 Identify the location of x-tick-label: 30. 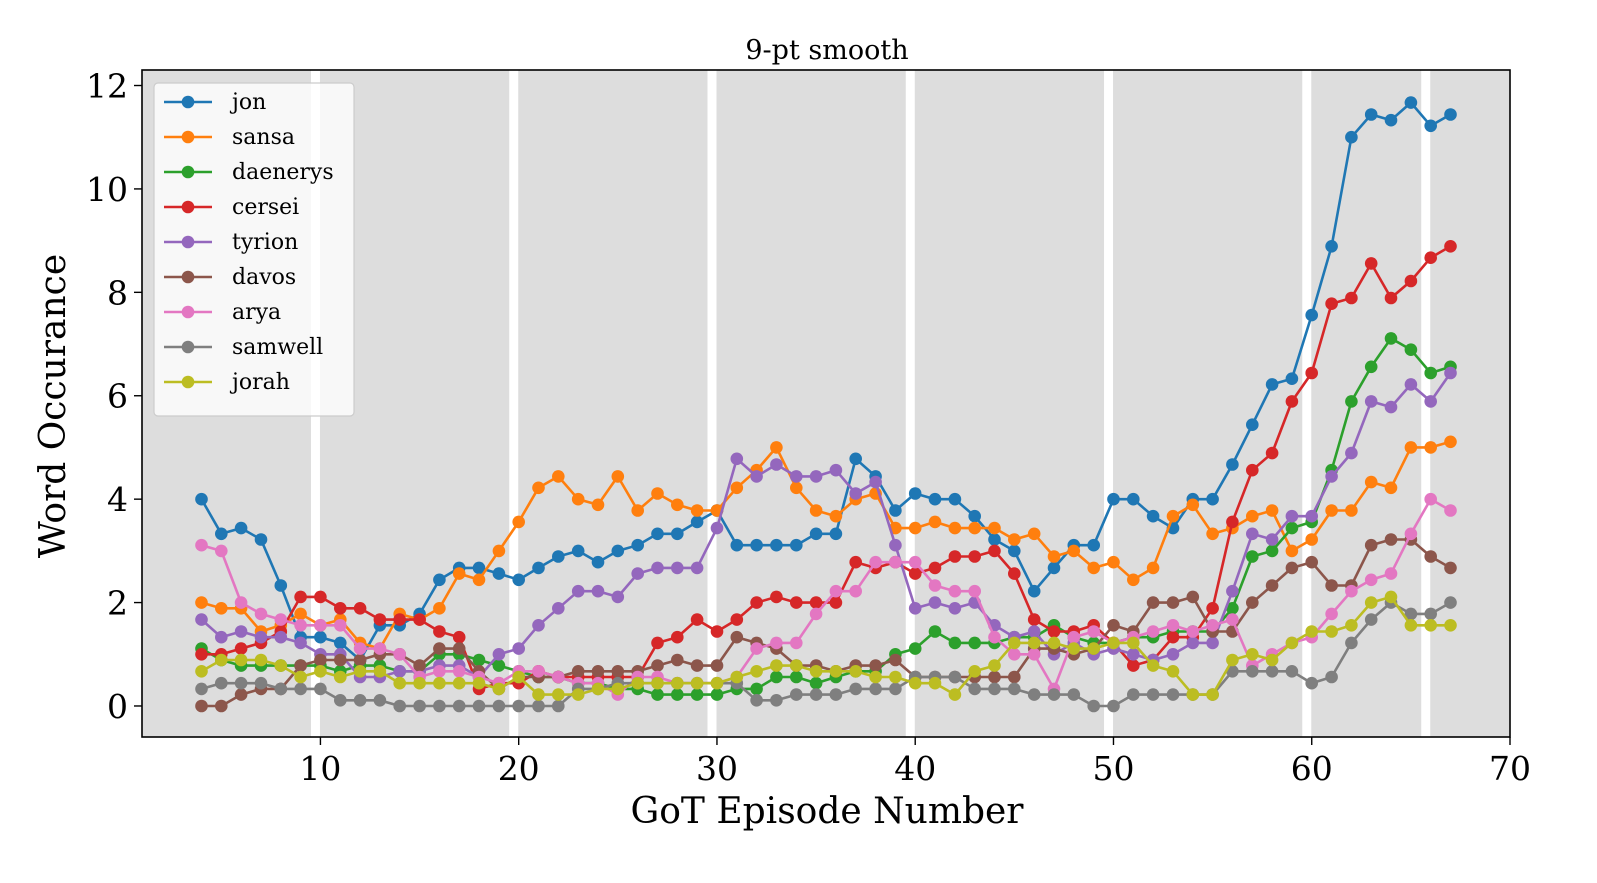
(717, 768).